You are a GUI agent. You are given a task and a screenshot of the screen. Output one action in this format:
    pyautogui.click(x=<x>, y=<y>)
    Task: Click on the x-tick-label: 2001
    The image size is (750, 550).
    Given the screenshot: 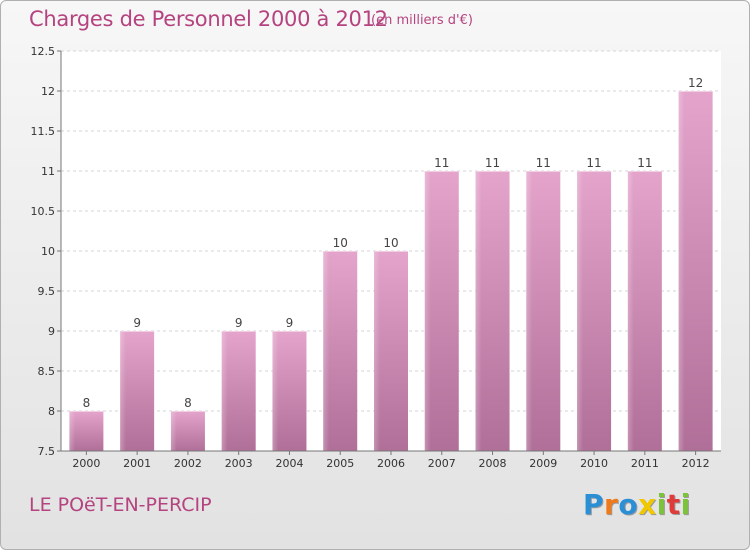 What is the action you would take?
    pyautogui.click(x=137, y=463)
    